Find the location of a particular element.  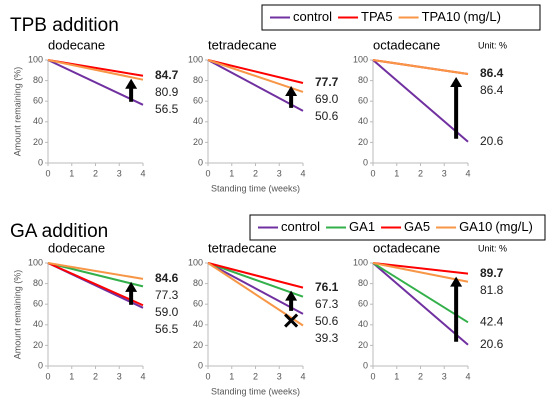

x-axis-label: Standing time (weeks) is located at coordinates (255, 391).